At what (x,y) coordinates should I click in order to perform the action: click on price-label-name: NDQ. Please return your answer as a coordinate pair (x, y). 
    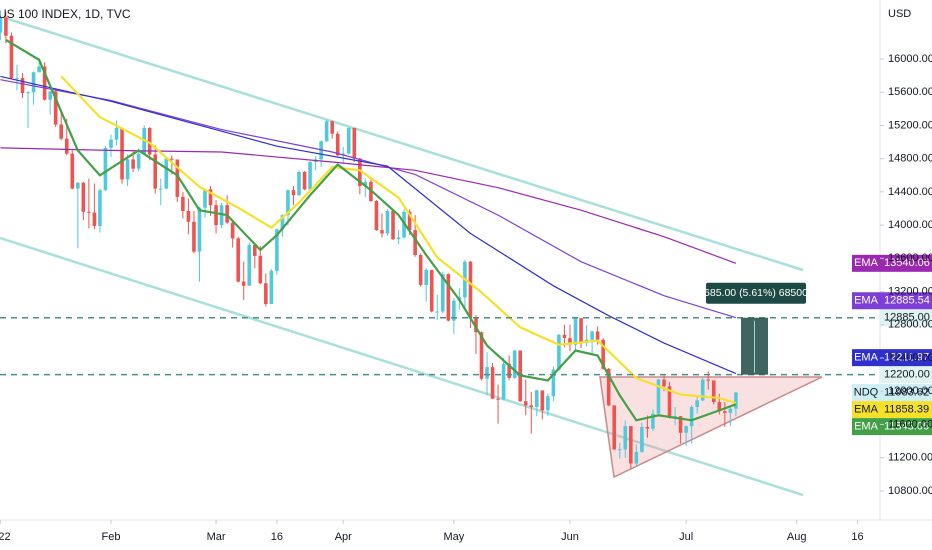
    Looking at the image, I should click on (866, 393).